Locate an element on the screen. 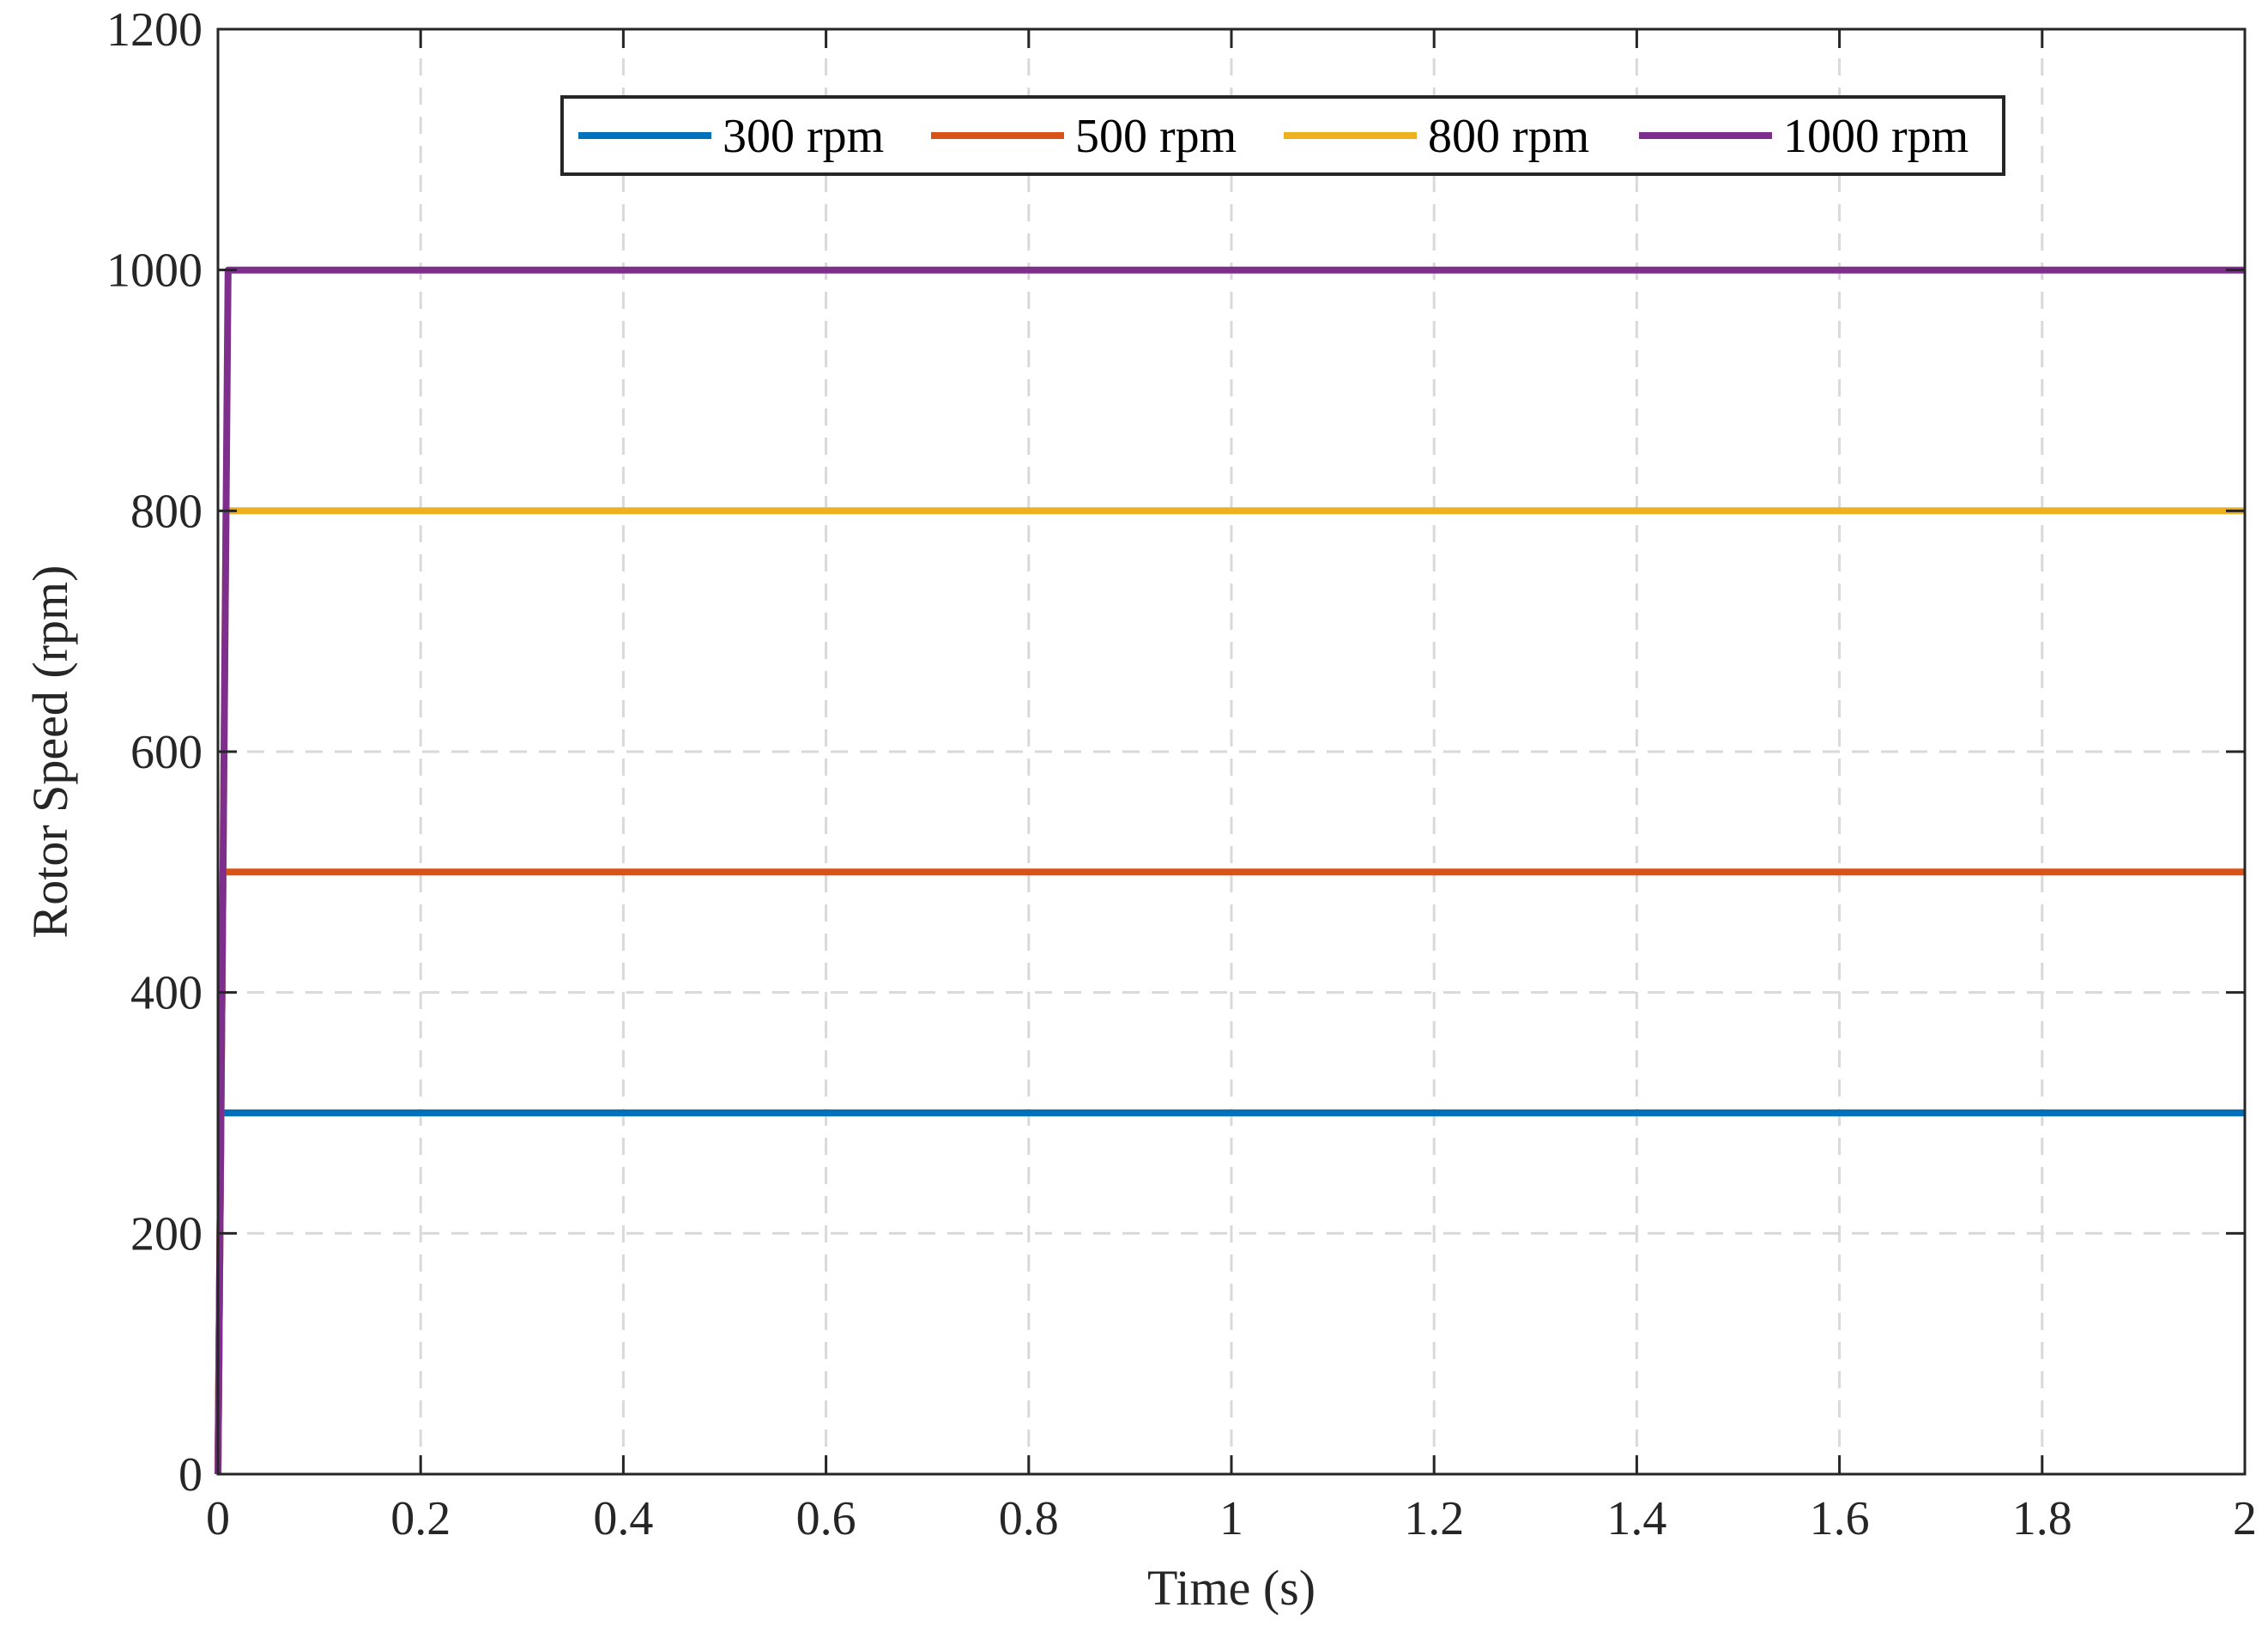  x-tick-label: 0.8 is located at coordinates (1029, 1518).